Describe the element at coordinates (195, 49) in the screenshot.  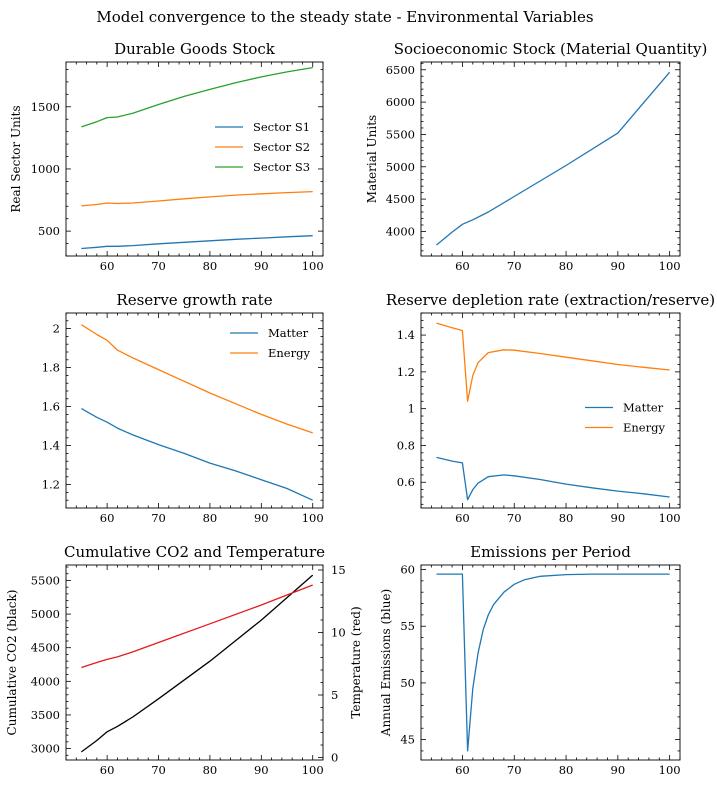
I see `chart-title: Durable Goods Stock` at that location.